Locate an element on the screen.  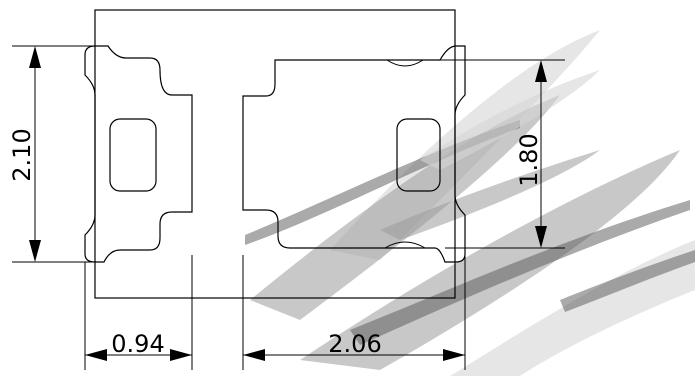
right-slot is located at coordinates (418, 155).